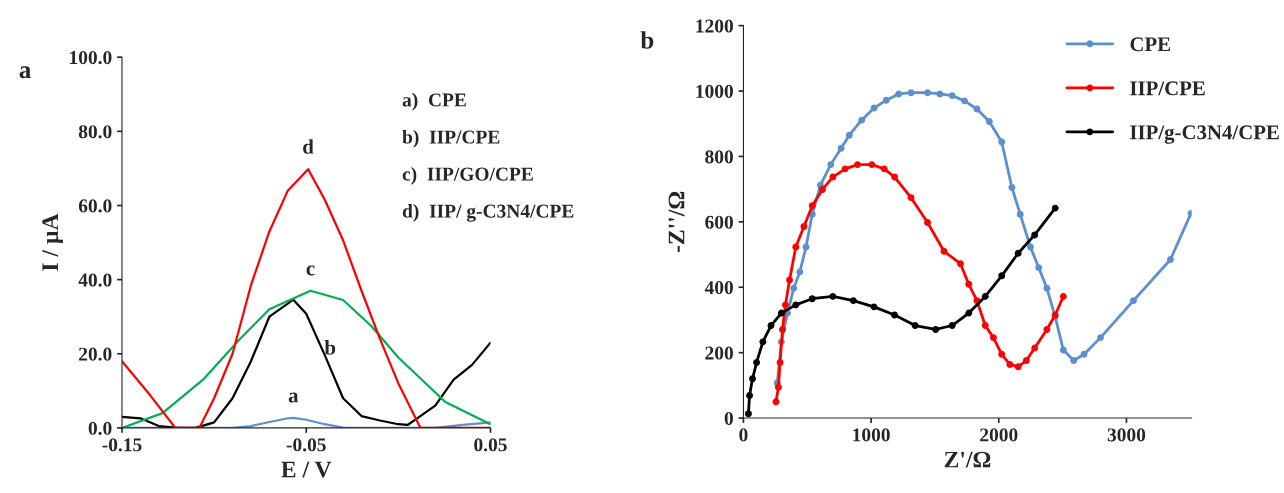 The height and width of the screenshot is (493, 1284). I want to click on annotation: b, so click(330, 347).